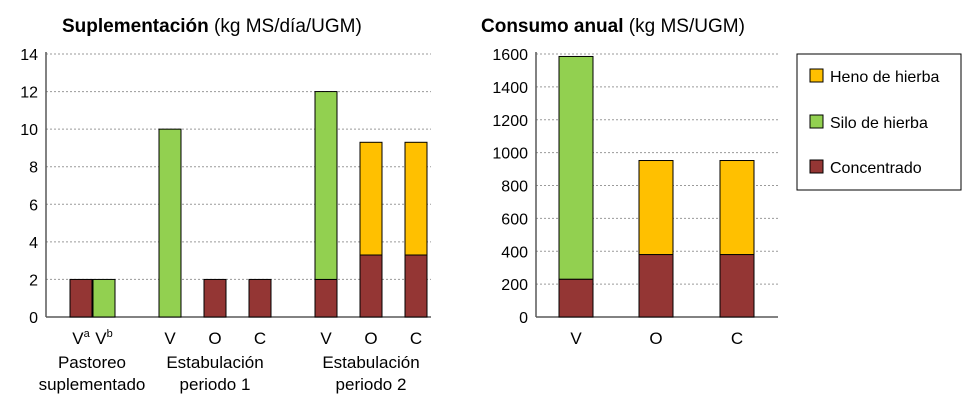 This screenshot has width=965, height=396. I want to click on y-tick-label-14: 14, so click(29, 55).